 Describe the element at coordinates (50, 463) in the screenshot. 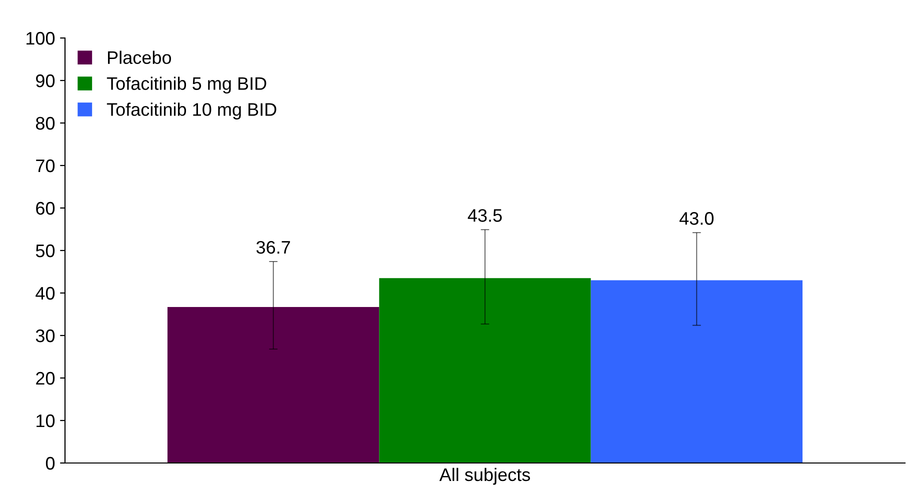

I see `y-tick-label: 0` at that location.